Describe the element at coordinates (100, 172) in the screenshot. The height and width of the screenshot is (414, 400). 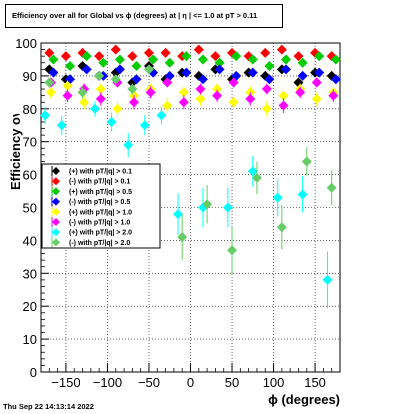
I see `legend-entry-label: (+) with pT/|q| > 0.1` at that location.